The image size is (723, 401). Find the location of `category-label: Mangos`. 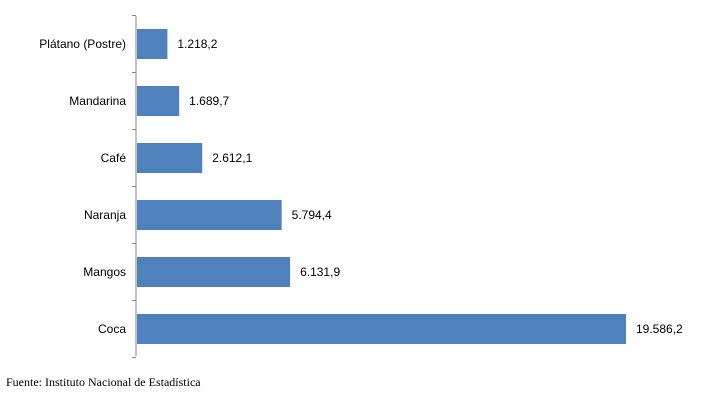

category-label: Mangos is located at coordinates (104, 272).